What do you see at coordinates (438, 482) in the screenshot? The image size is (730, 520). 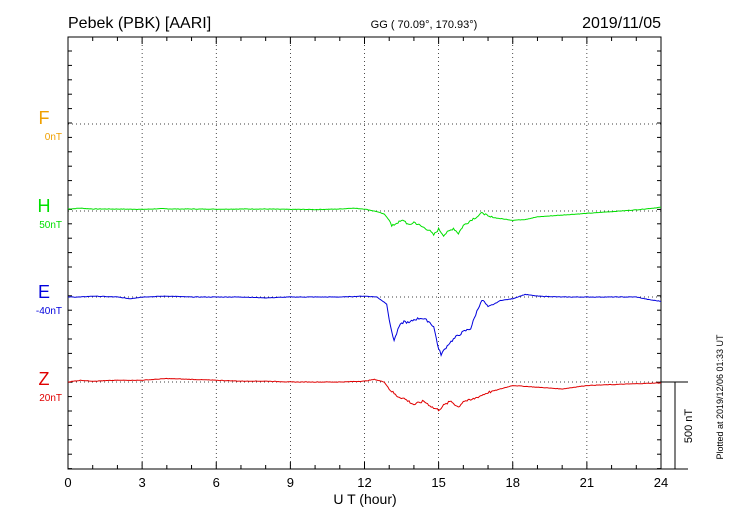 I see `x-tick-label: 15` at bounding box center [438, 482].